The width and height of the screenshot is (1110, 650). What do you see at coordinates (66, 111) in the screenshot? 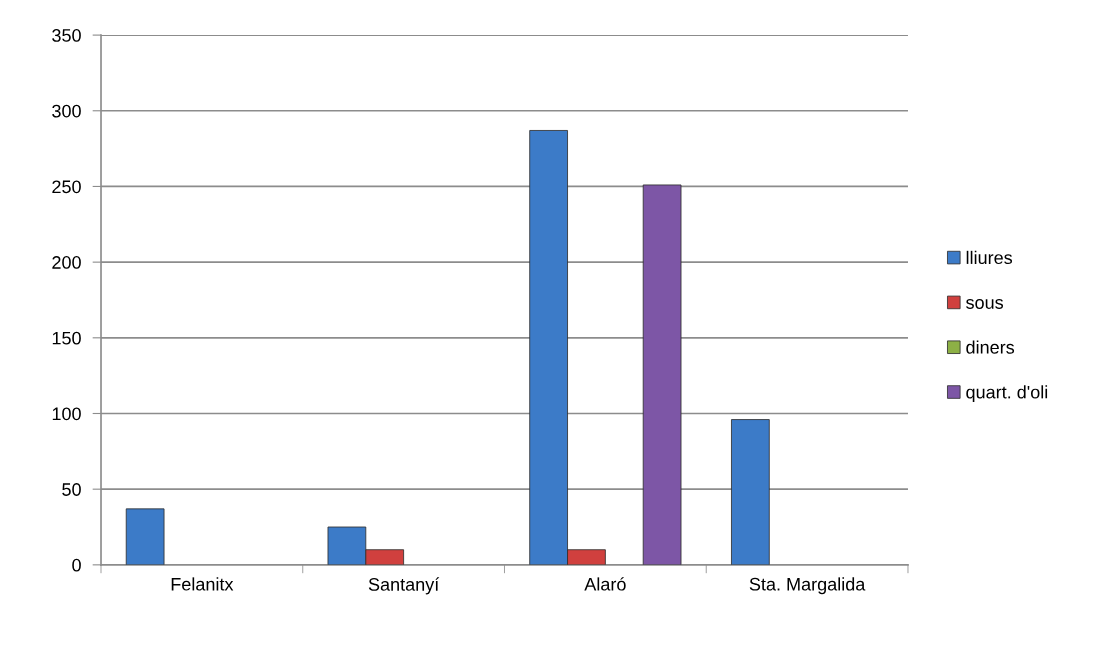
I see `y-tick-label: 300` at bounding box center [66, 111].